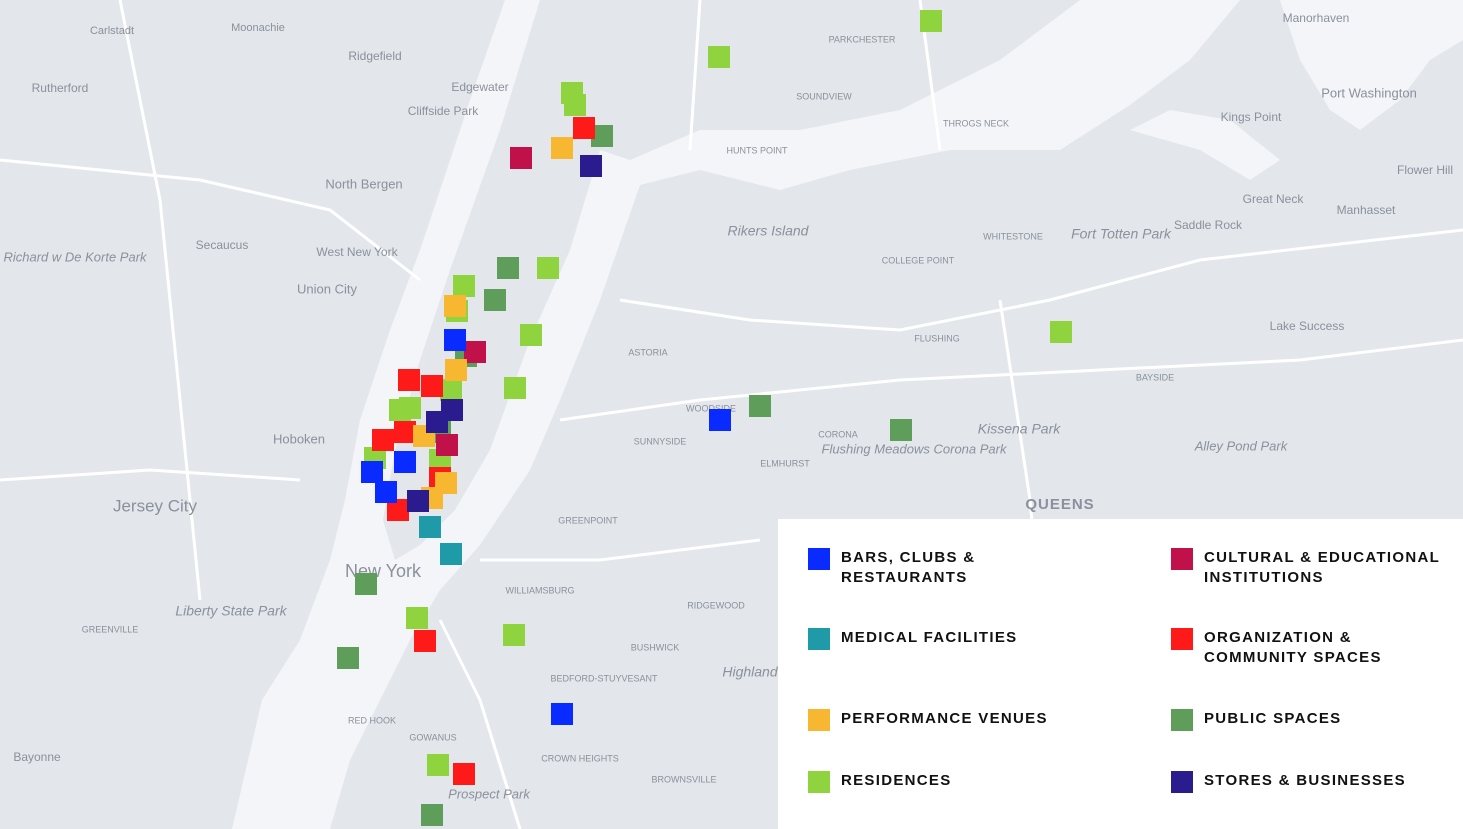 The height and width of the screenshot is (829, 1463). Describe the element at coordinates (1366, 210) in the screenshot. I see `place-label: Manhasset` at that location.